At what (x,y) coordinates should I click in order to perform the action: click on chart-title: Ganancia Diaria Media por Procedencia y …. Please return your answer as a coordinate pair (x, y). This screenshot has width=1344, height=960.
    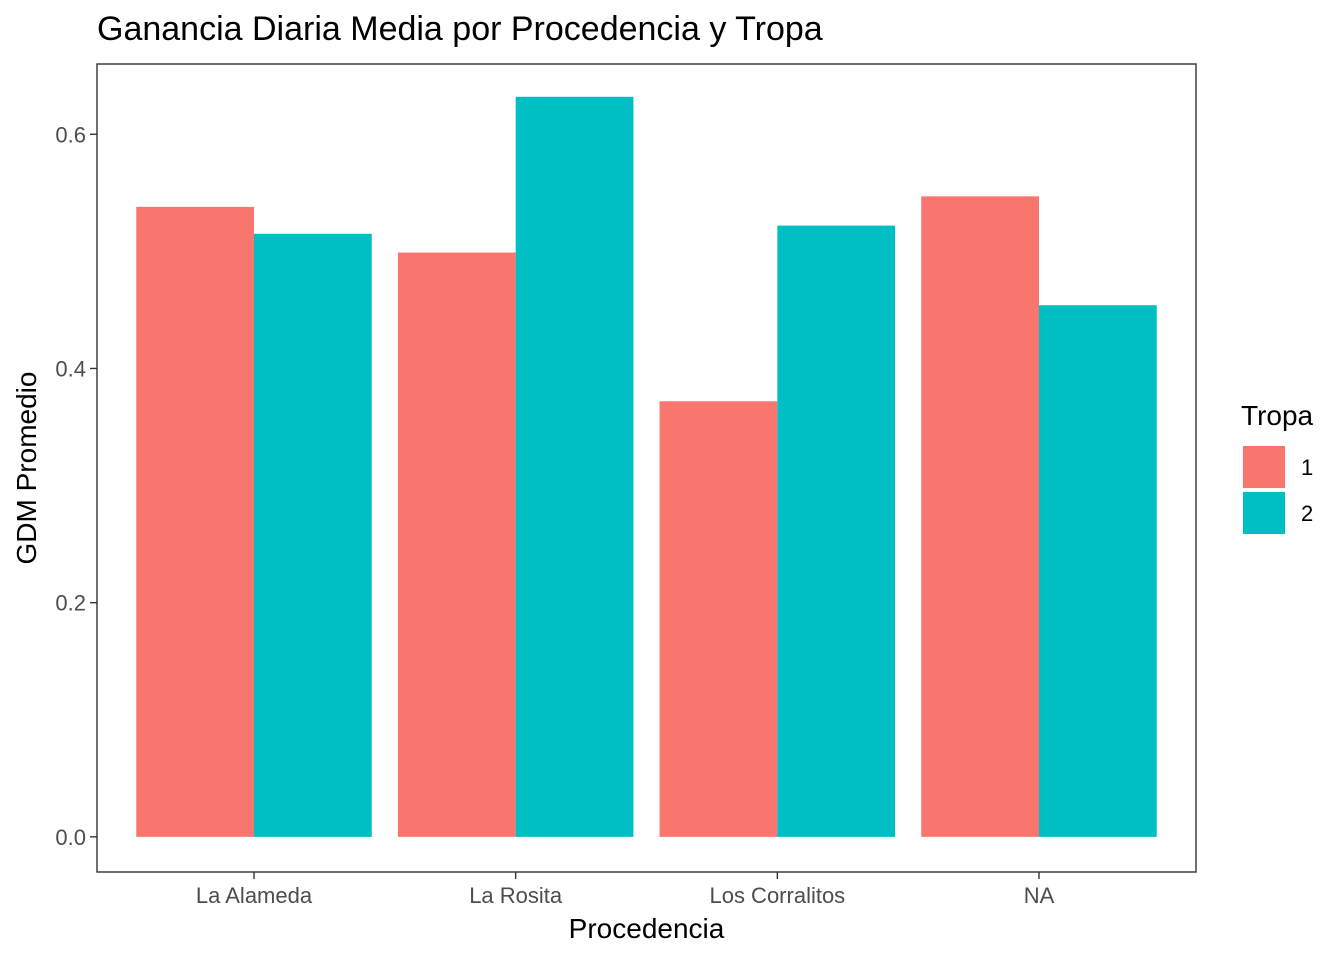
    Looking at the image, I should click on (460, 29).